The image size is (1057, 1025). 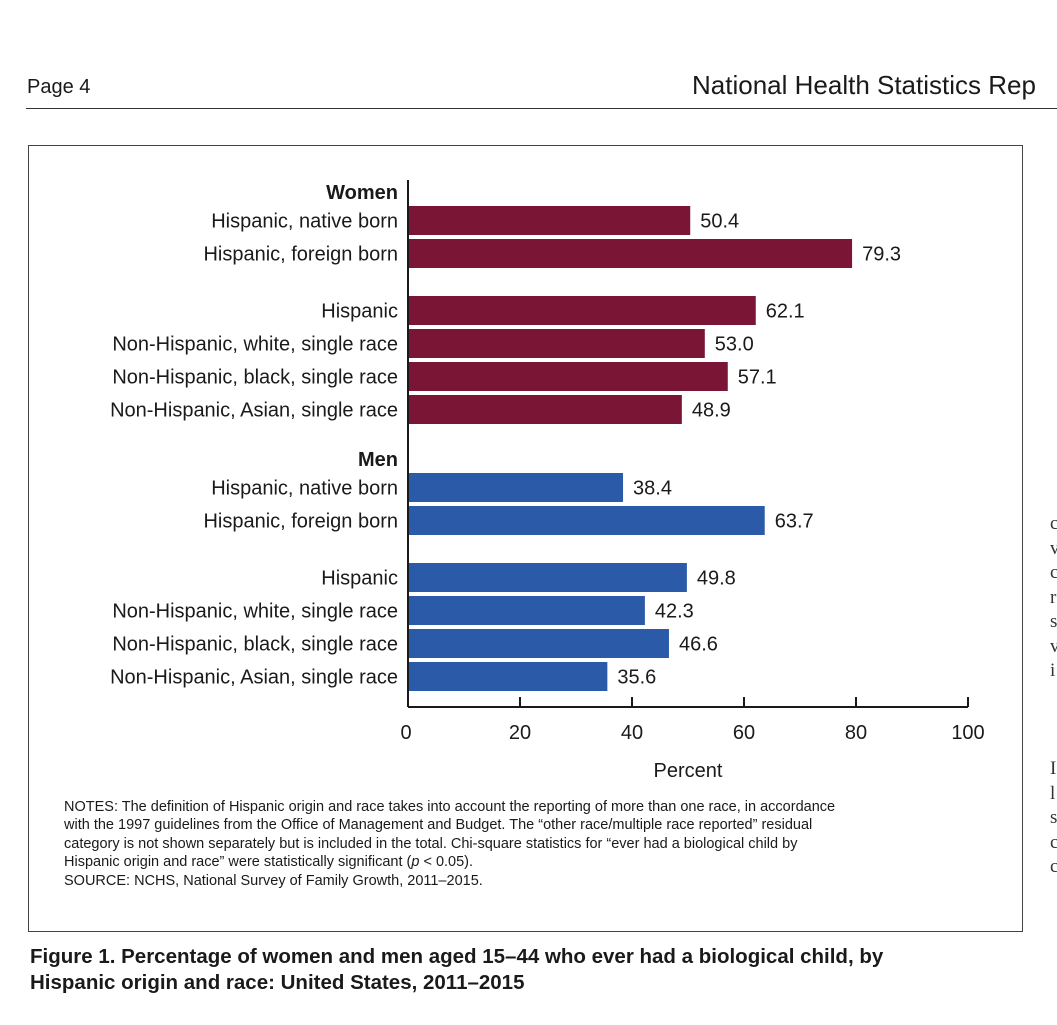 I want to click on report-series-title: National Health Statistics Rep, so click(x=864, y=85).